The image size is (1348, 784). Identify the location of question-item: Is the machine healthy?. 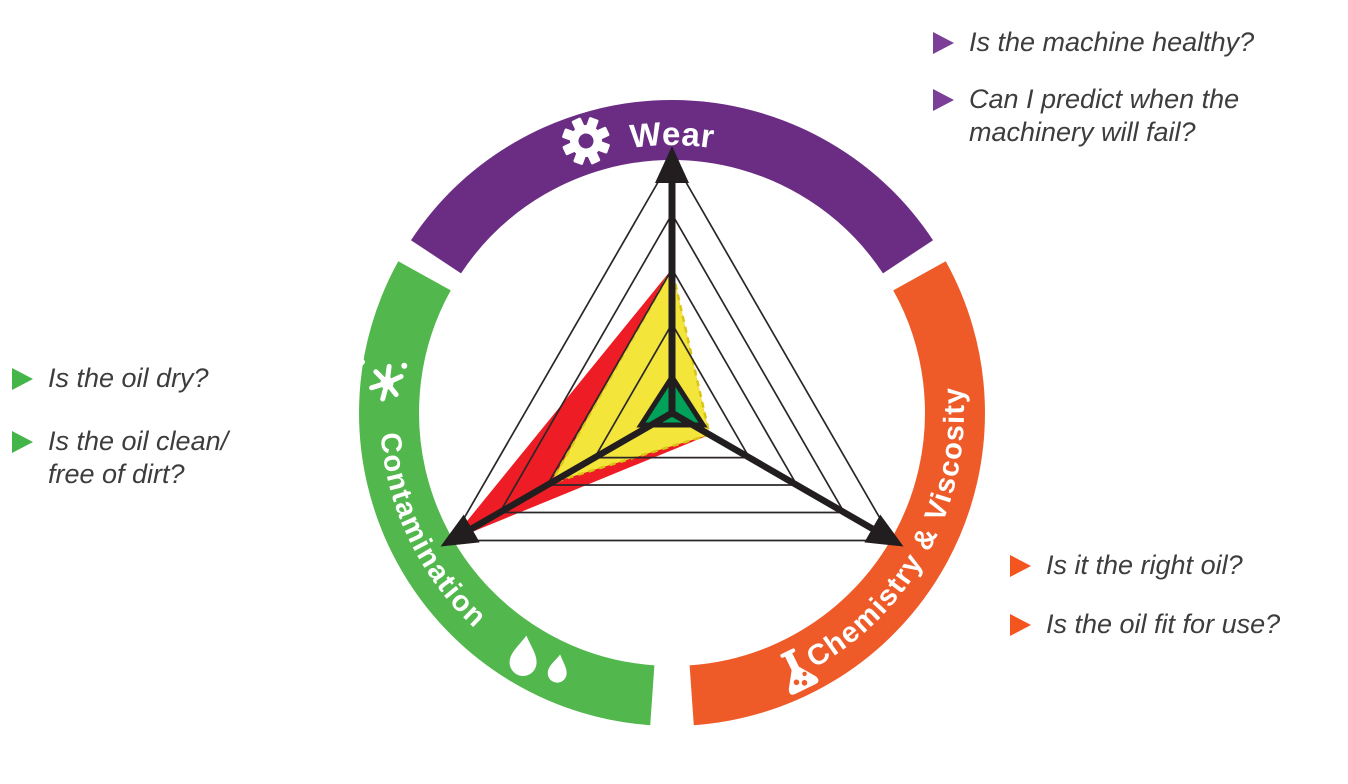
(1128, 42).